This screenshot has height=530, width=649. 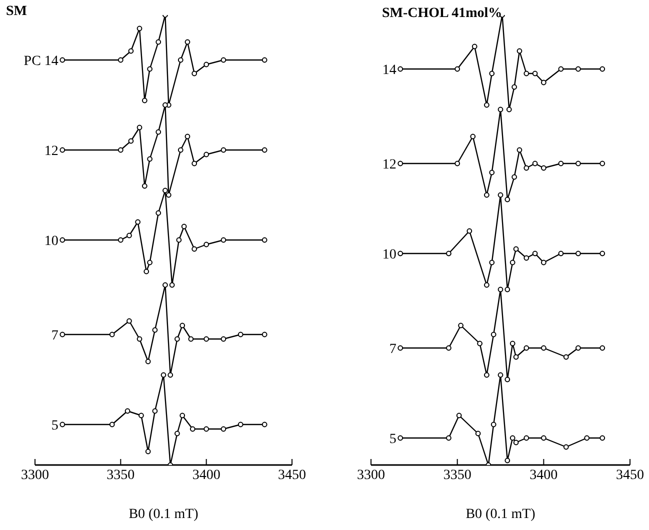 What do you see at coordinates (120, 475) in the screenshot?
I see `x-tick-label: 3350` at bounding box center [120, 475].